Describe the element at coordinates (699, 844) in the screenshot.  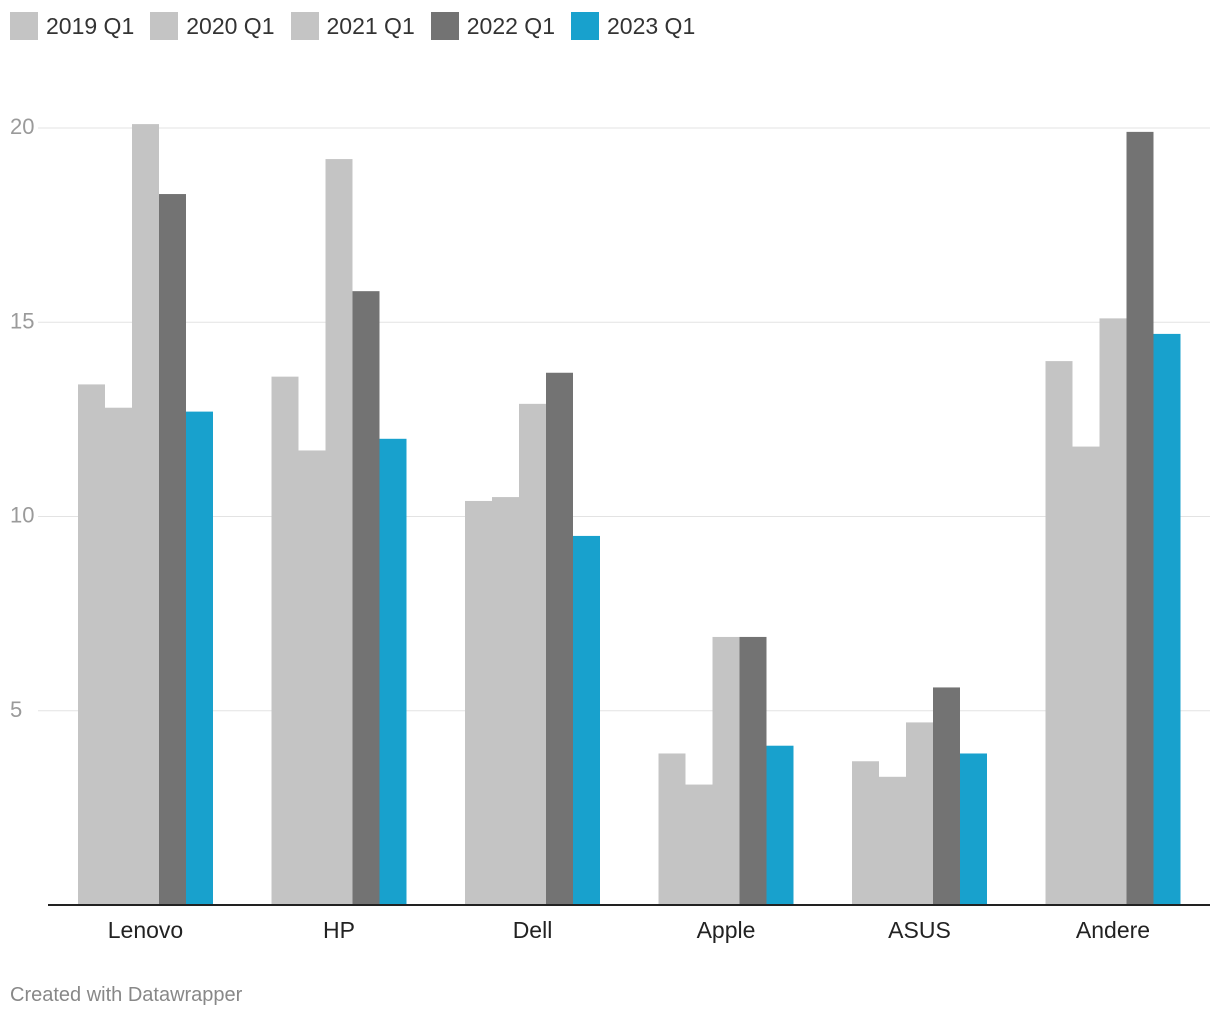
I see `bar-apple-2020-q1` at that location.